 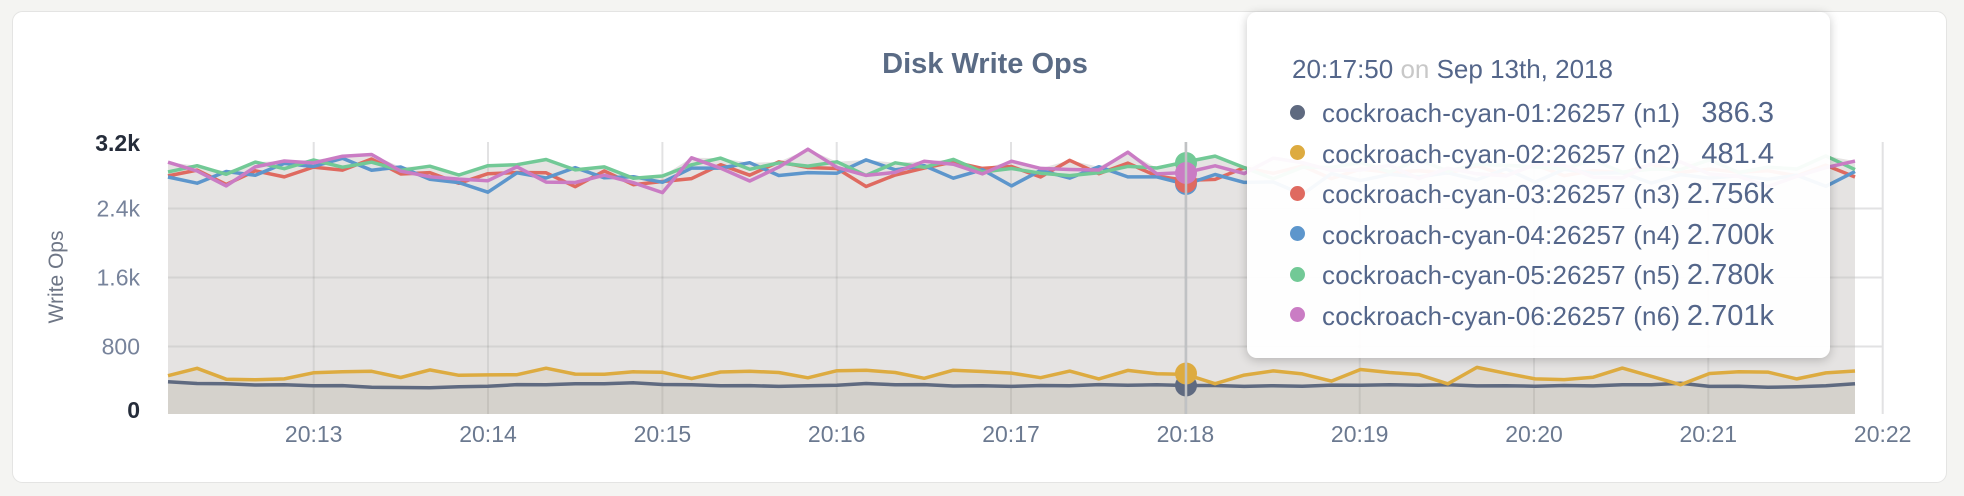 I want to click on svg-text: 0, so click(x=133, y=410).